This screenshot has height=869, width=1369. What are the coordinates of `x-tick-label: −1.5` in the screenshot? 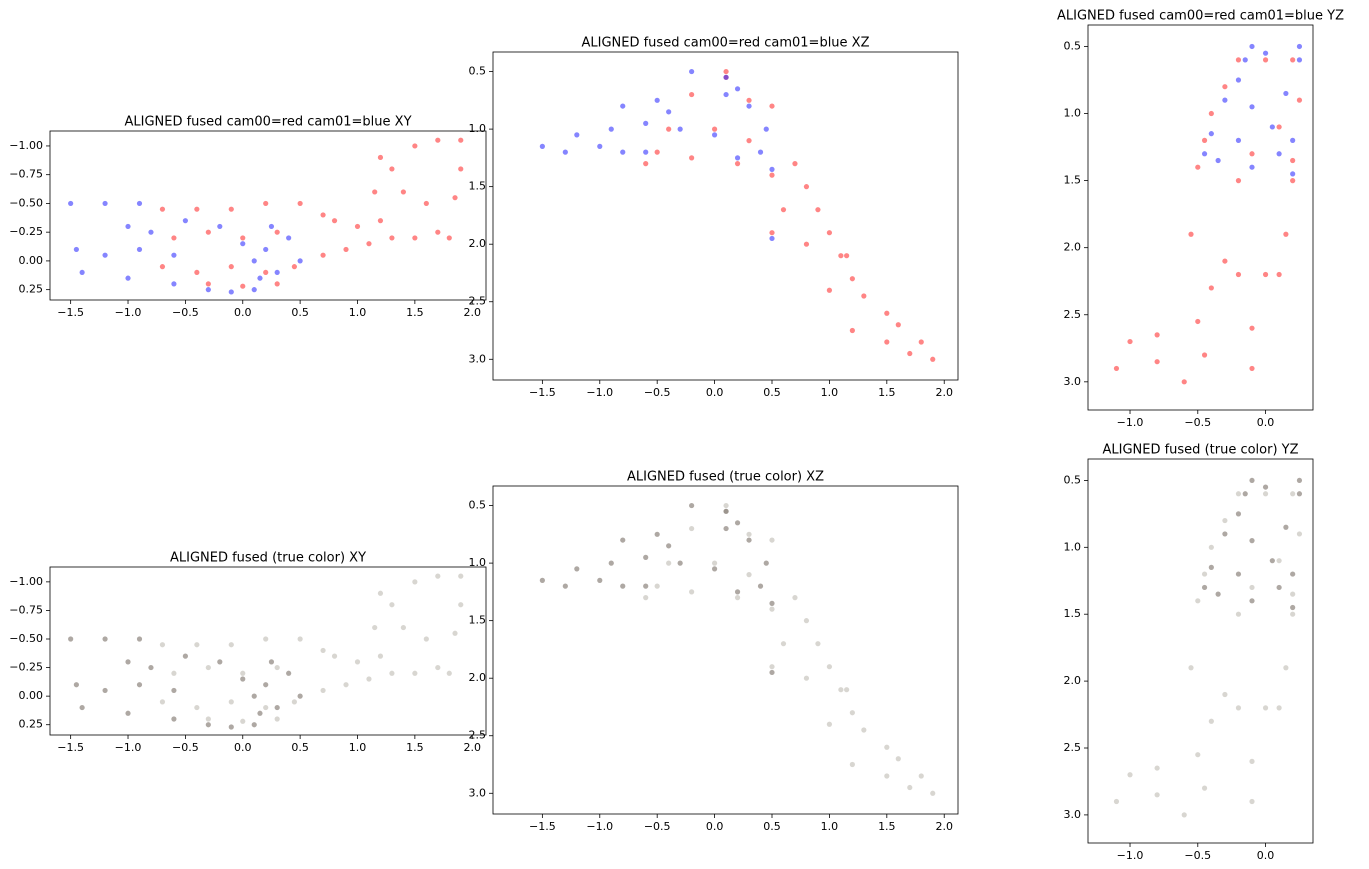 It's located at (542, 392).